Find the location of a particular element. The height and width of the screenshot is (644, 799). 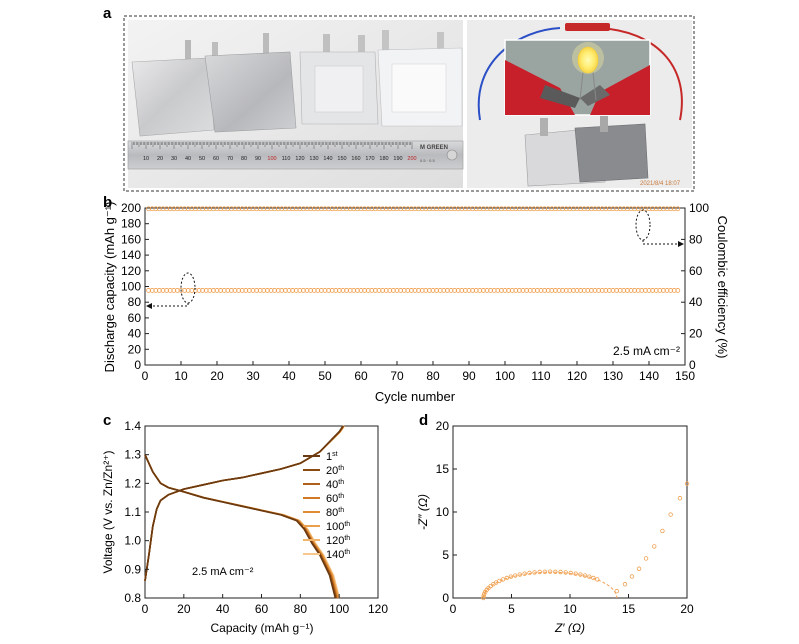

chart-d-fit-curve is located at coordinates (550, 585).